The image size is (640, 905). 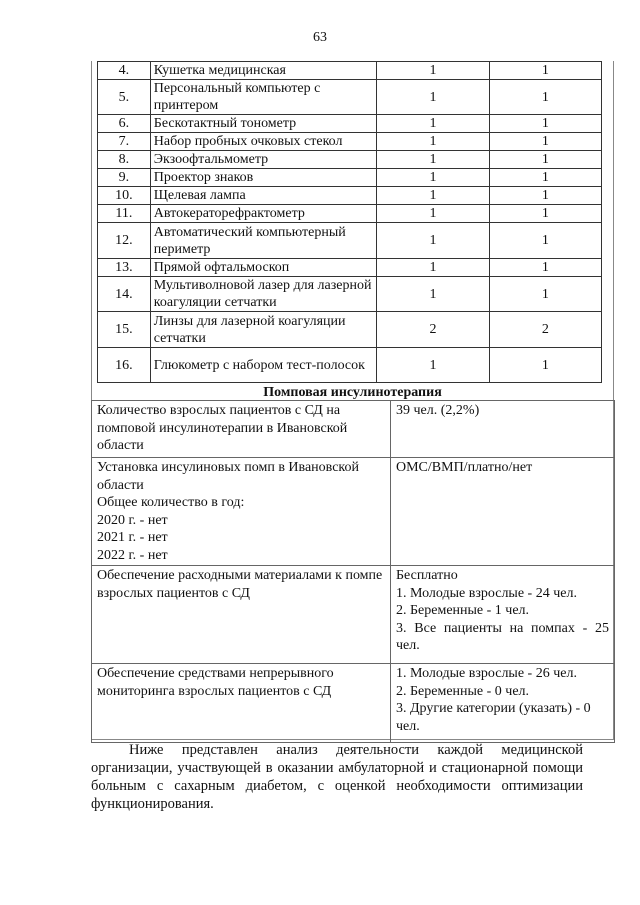 What do you see at coordinates (124, 240) in the screenshot?
I see `row-number: 12.` at bounding box center [124, 240].